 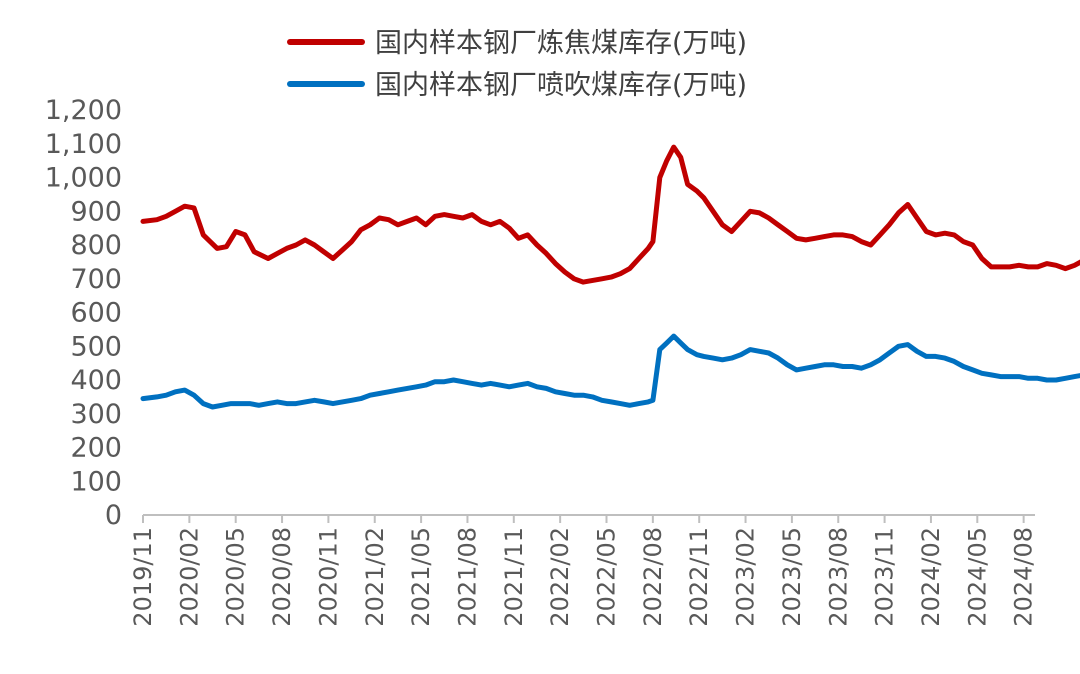 What do you see at coordinates (561, 85) in the screenshot?
I see `legend-label-2: 国内样本钢厂喷吹煤库存(万吨)` at bounding box center [561, 85].